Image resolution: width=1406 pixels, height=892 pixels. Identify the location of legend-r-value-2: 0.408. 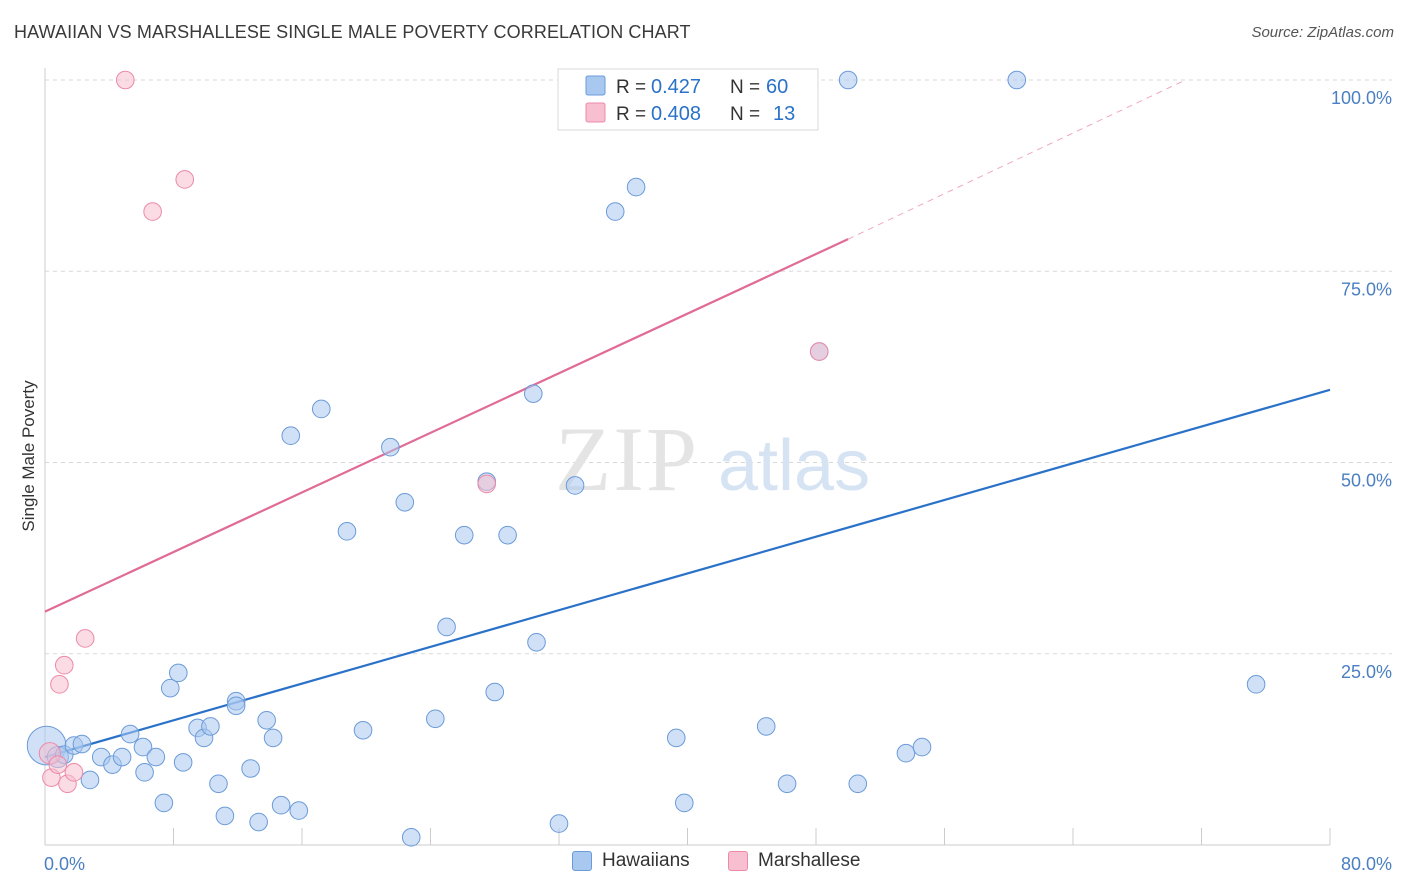
(676, 114).